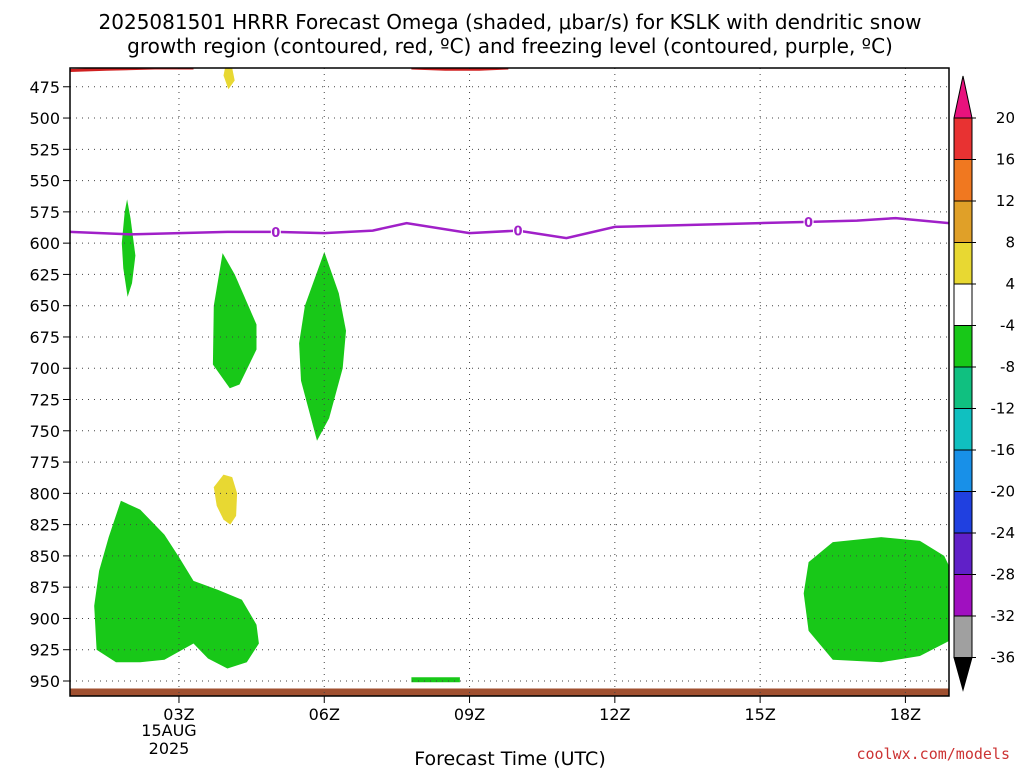 The height and width of the screenshot is (768, 1024). Describe the element at coordinates (1003, 450) in the screenshot. I see `colorbar-label-8: -16` at that location.